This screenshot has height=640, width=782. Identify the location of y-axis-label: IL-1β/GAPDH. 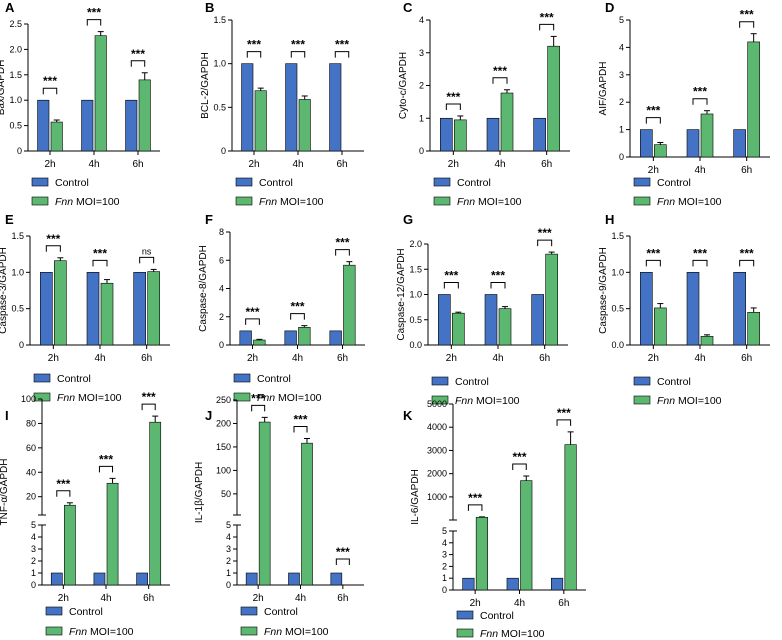
(199, 492).